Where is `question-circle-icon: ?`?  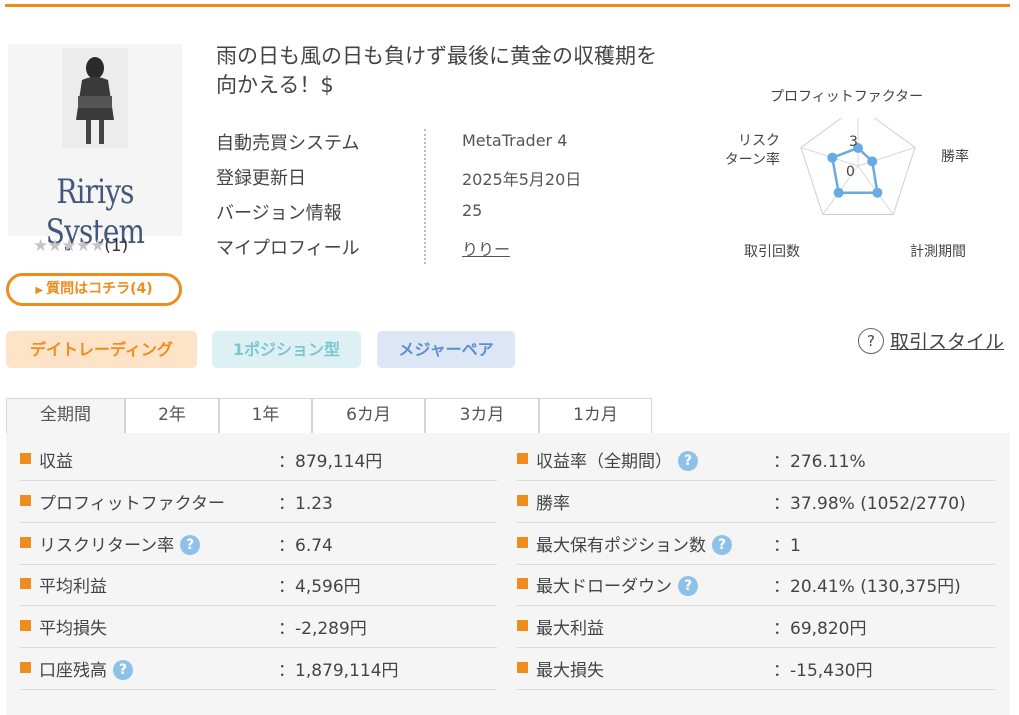 question-circle-icon: ? is located at coordinates (871, 340).